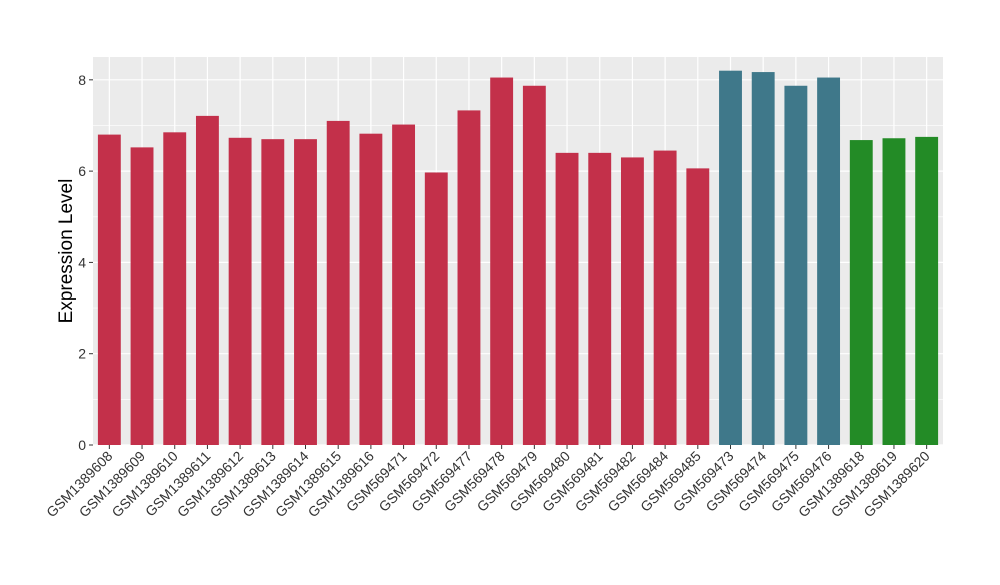 The height and width of the screenshot is (585, 1000). Describe the element at coordinates (894, 291) in the screenshot. I see `bar-GSM1389619` at that location.